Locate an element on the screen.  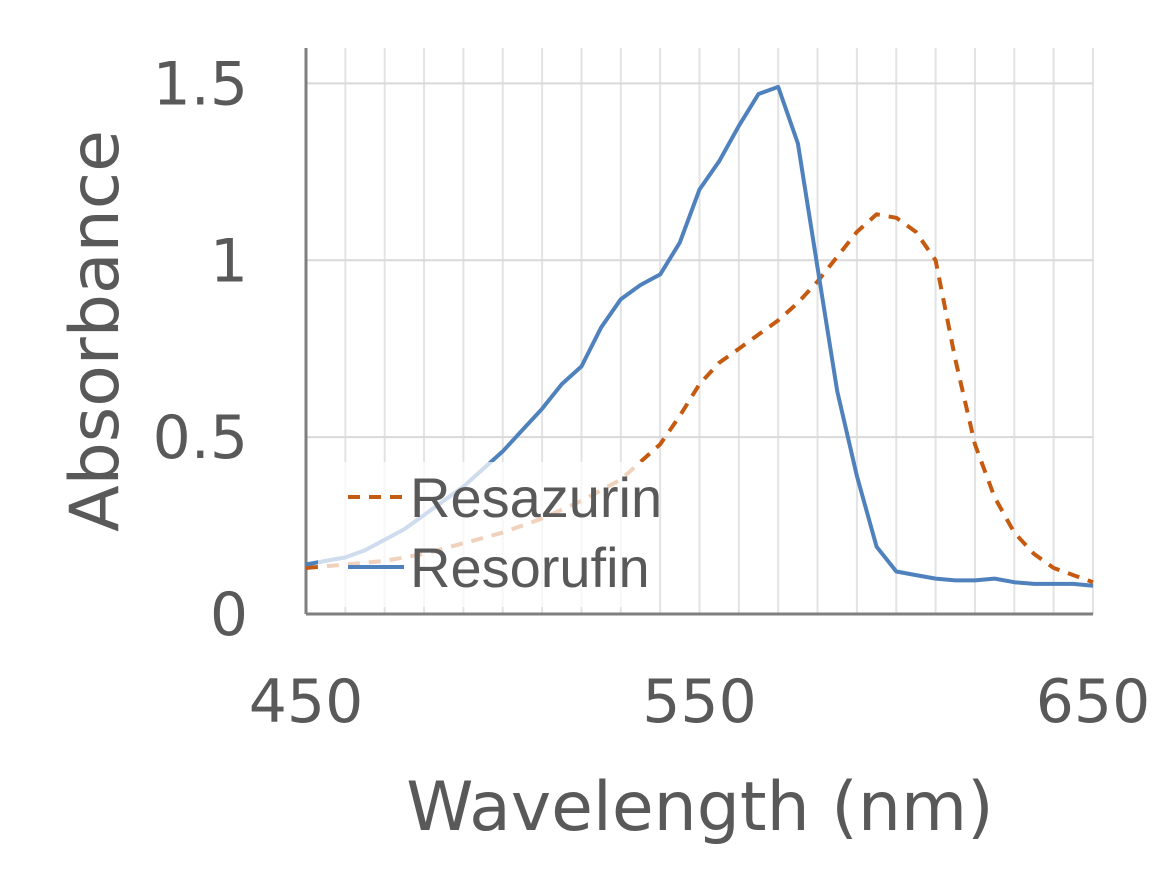
y-tick-label: 0.5 is located at coordinates (200, 438).